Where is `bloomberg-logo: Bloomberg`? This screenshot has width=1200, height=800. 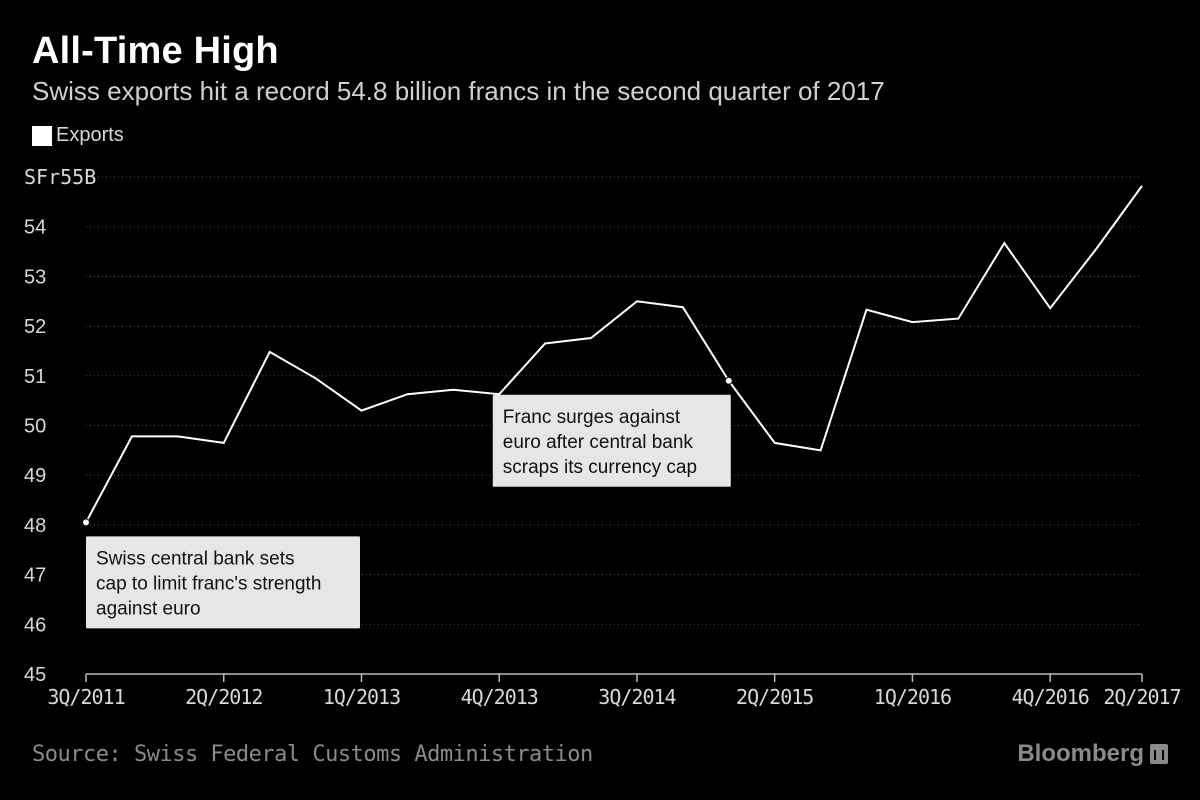 bloomberg-logo: Bloomberg is located at coordinates (1092, 754).